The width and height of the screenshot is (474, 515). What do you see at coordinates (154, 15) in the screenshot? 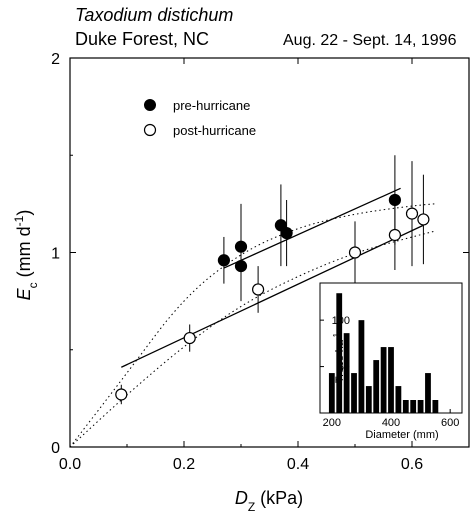
I see `species-title: Taxodium distichum` at bounding box center [154, 15].